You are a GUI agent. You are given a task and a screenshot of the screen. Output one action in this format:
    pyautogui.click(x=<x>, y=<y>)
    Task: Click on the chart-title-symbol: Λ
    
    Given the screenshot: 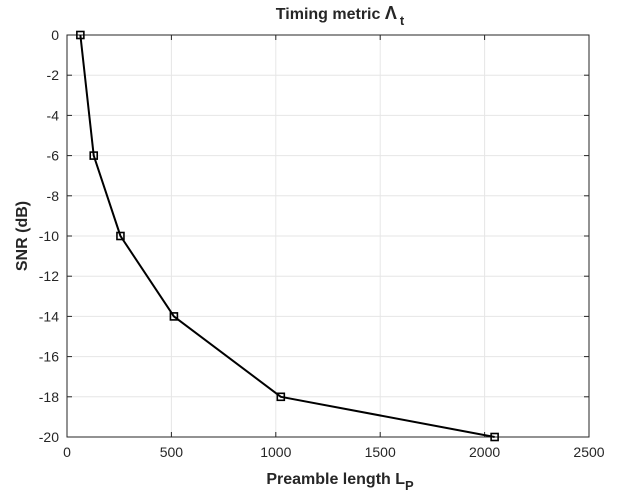 What is the action you would take?
    pyautogui.click(x=391, y=13)
    